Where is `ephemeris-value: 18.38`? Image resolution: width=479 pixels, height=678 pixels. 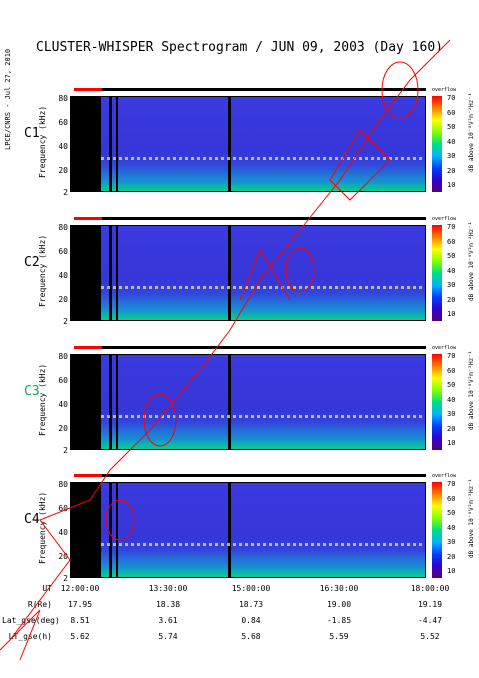 ephemeris-value: 18.38 is located at coordinates (168, 604).